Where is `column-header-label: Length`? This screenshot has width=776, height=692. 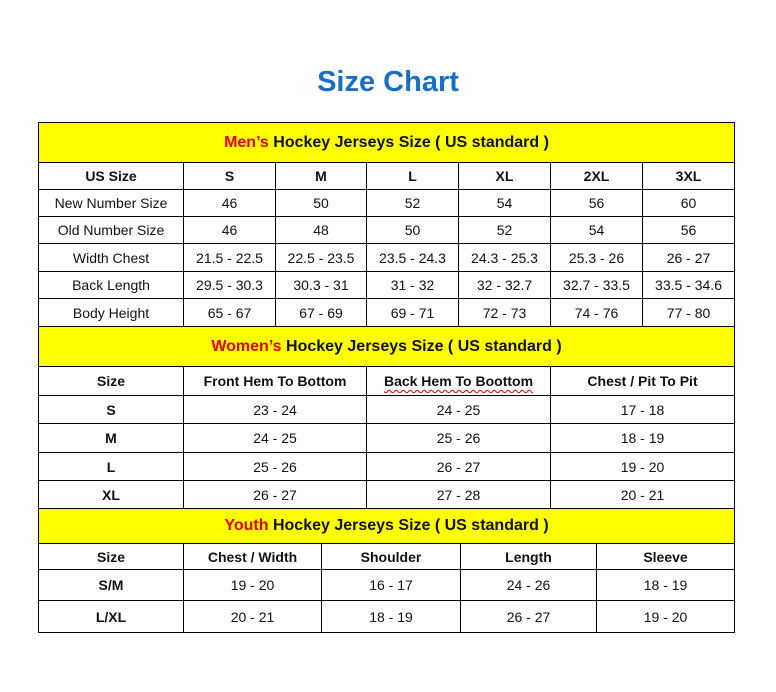 column-header-label: Length is located at coordinates (528, 556).